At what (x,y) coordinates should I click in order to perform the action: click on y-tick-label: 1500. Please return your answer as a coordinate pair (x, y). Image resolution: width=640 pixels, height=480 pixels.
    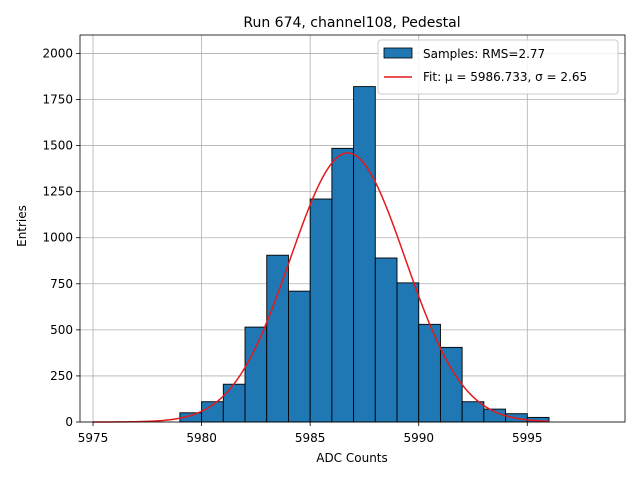
    Looking at the image, I should click on (57, 146).